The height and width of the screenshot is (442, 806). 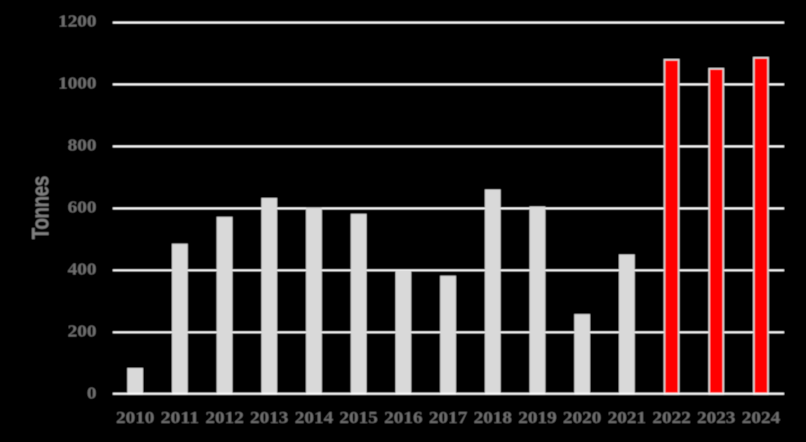 I want to click on svg-text: 2023, so click(x=716, y=417).